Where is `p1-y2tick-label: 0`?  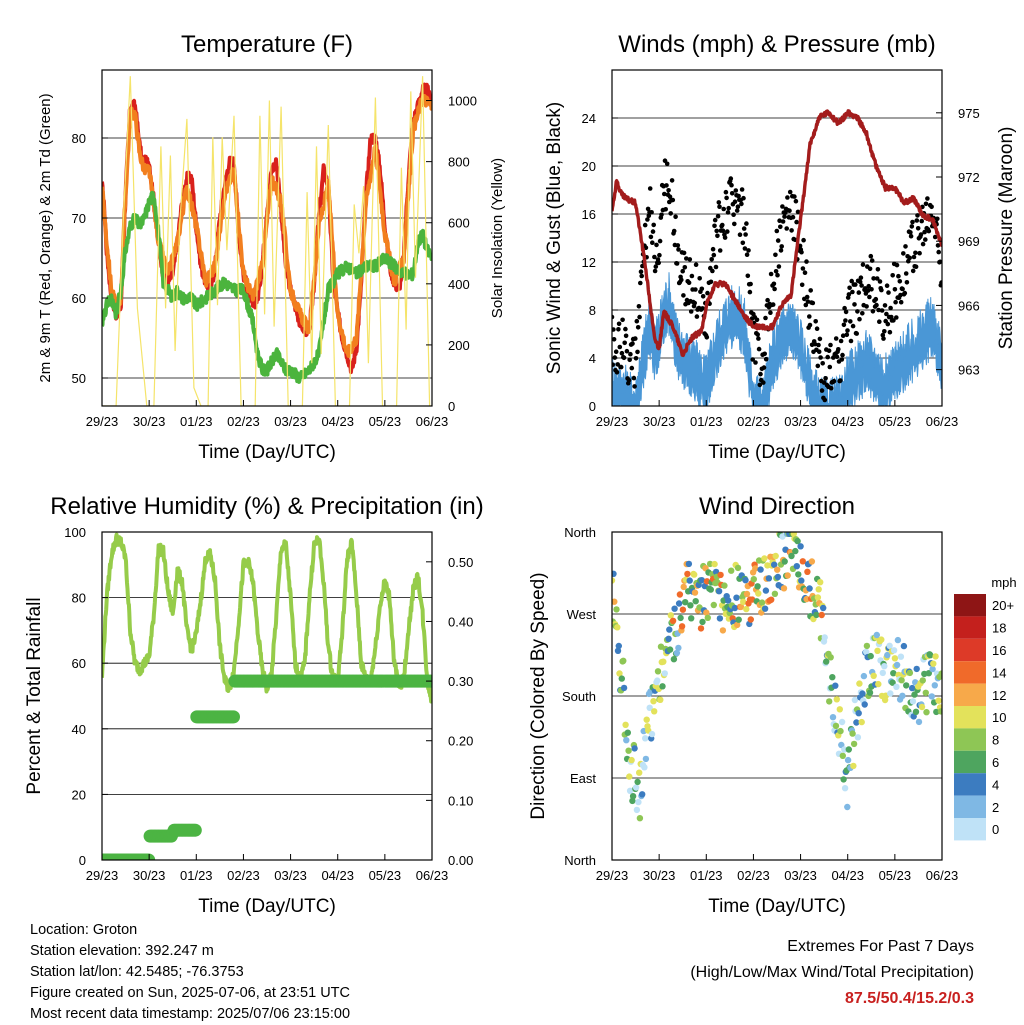 p1-y2tick-label: 0 is located at coordinates (451, 406).